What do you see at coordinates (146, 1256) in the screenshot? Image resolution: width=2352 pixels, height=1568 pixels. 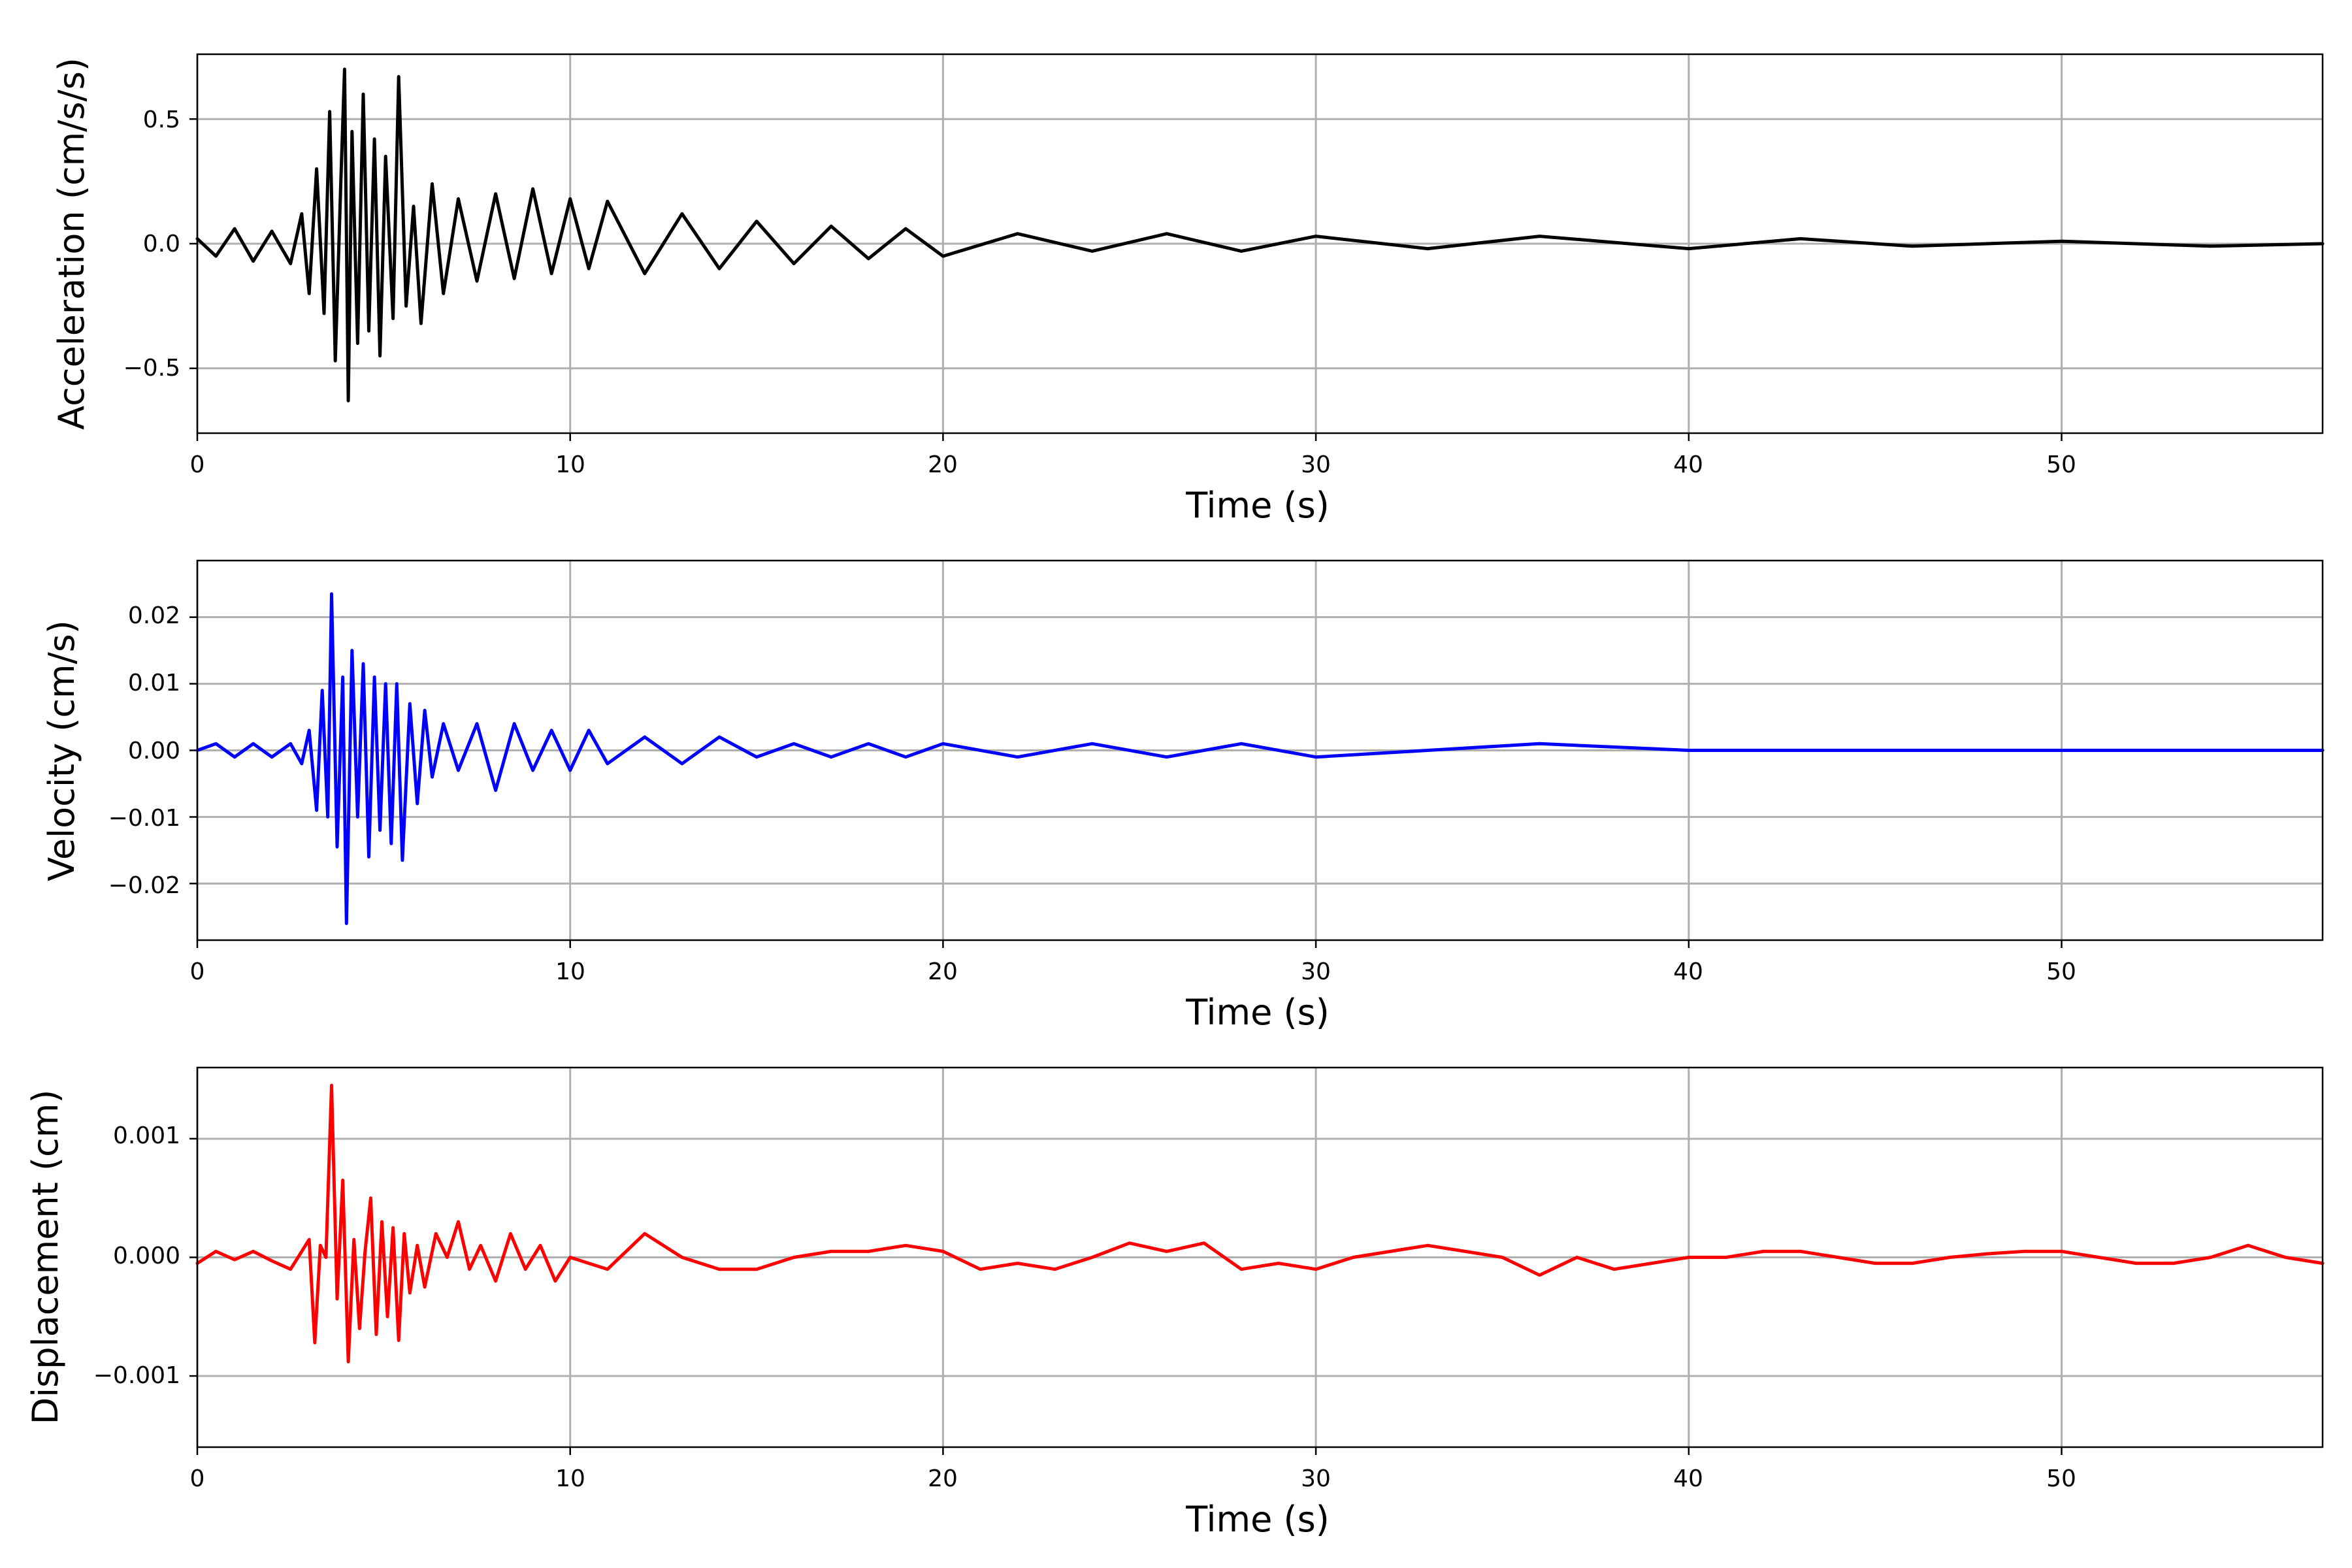 I see `displacement-ytick-label: 0.000` at bounding box center [146, 1256].